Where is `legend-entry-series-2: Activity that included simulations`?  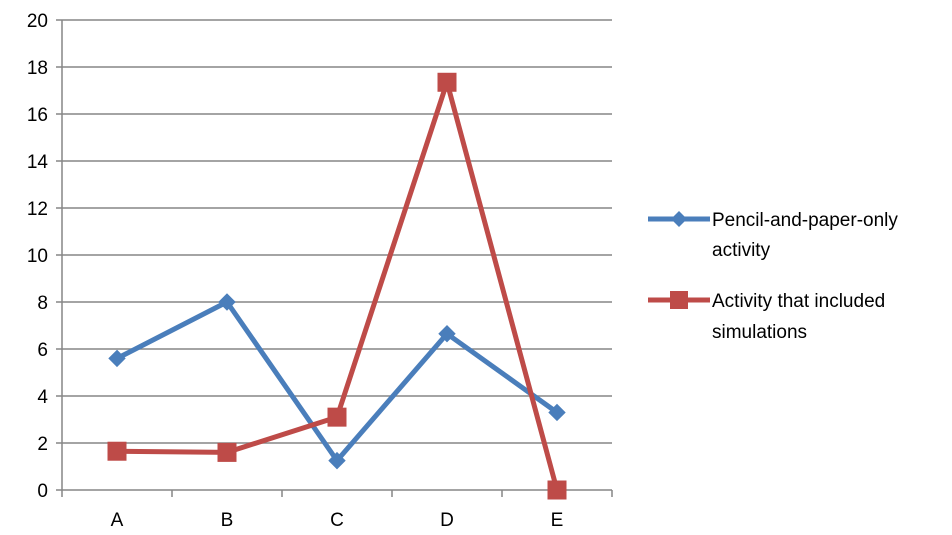
legend-entry-series-2: Activity that included simulations is located at coordinates (766, 317).